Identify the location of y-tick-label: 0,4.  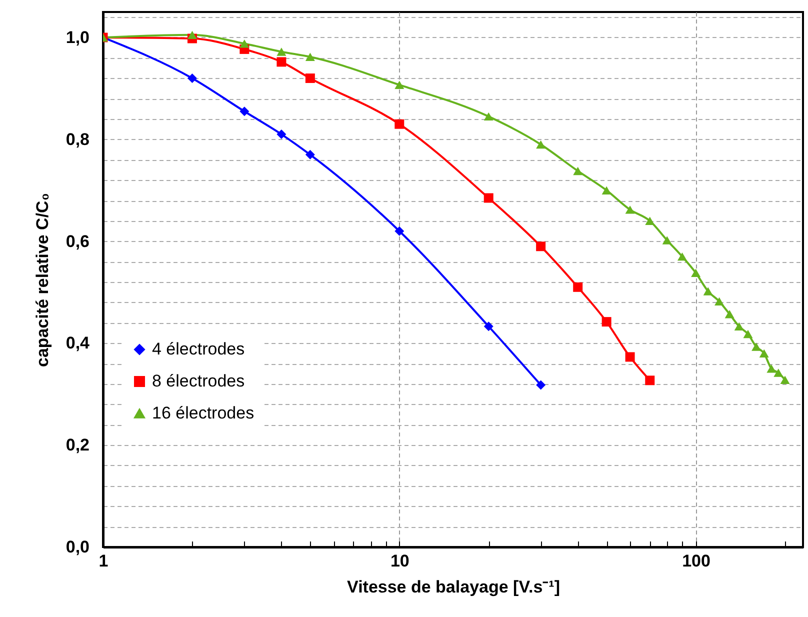
(78, 343).